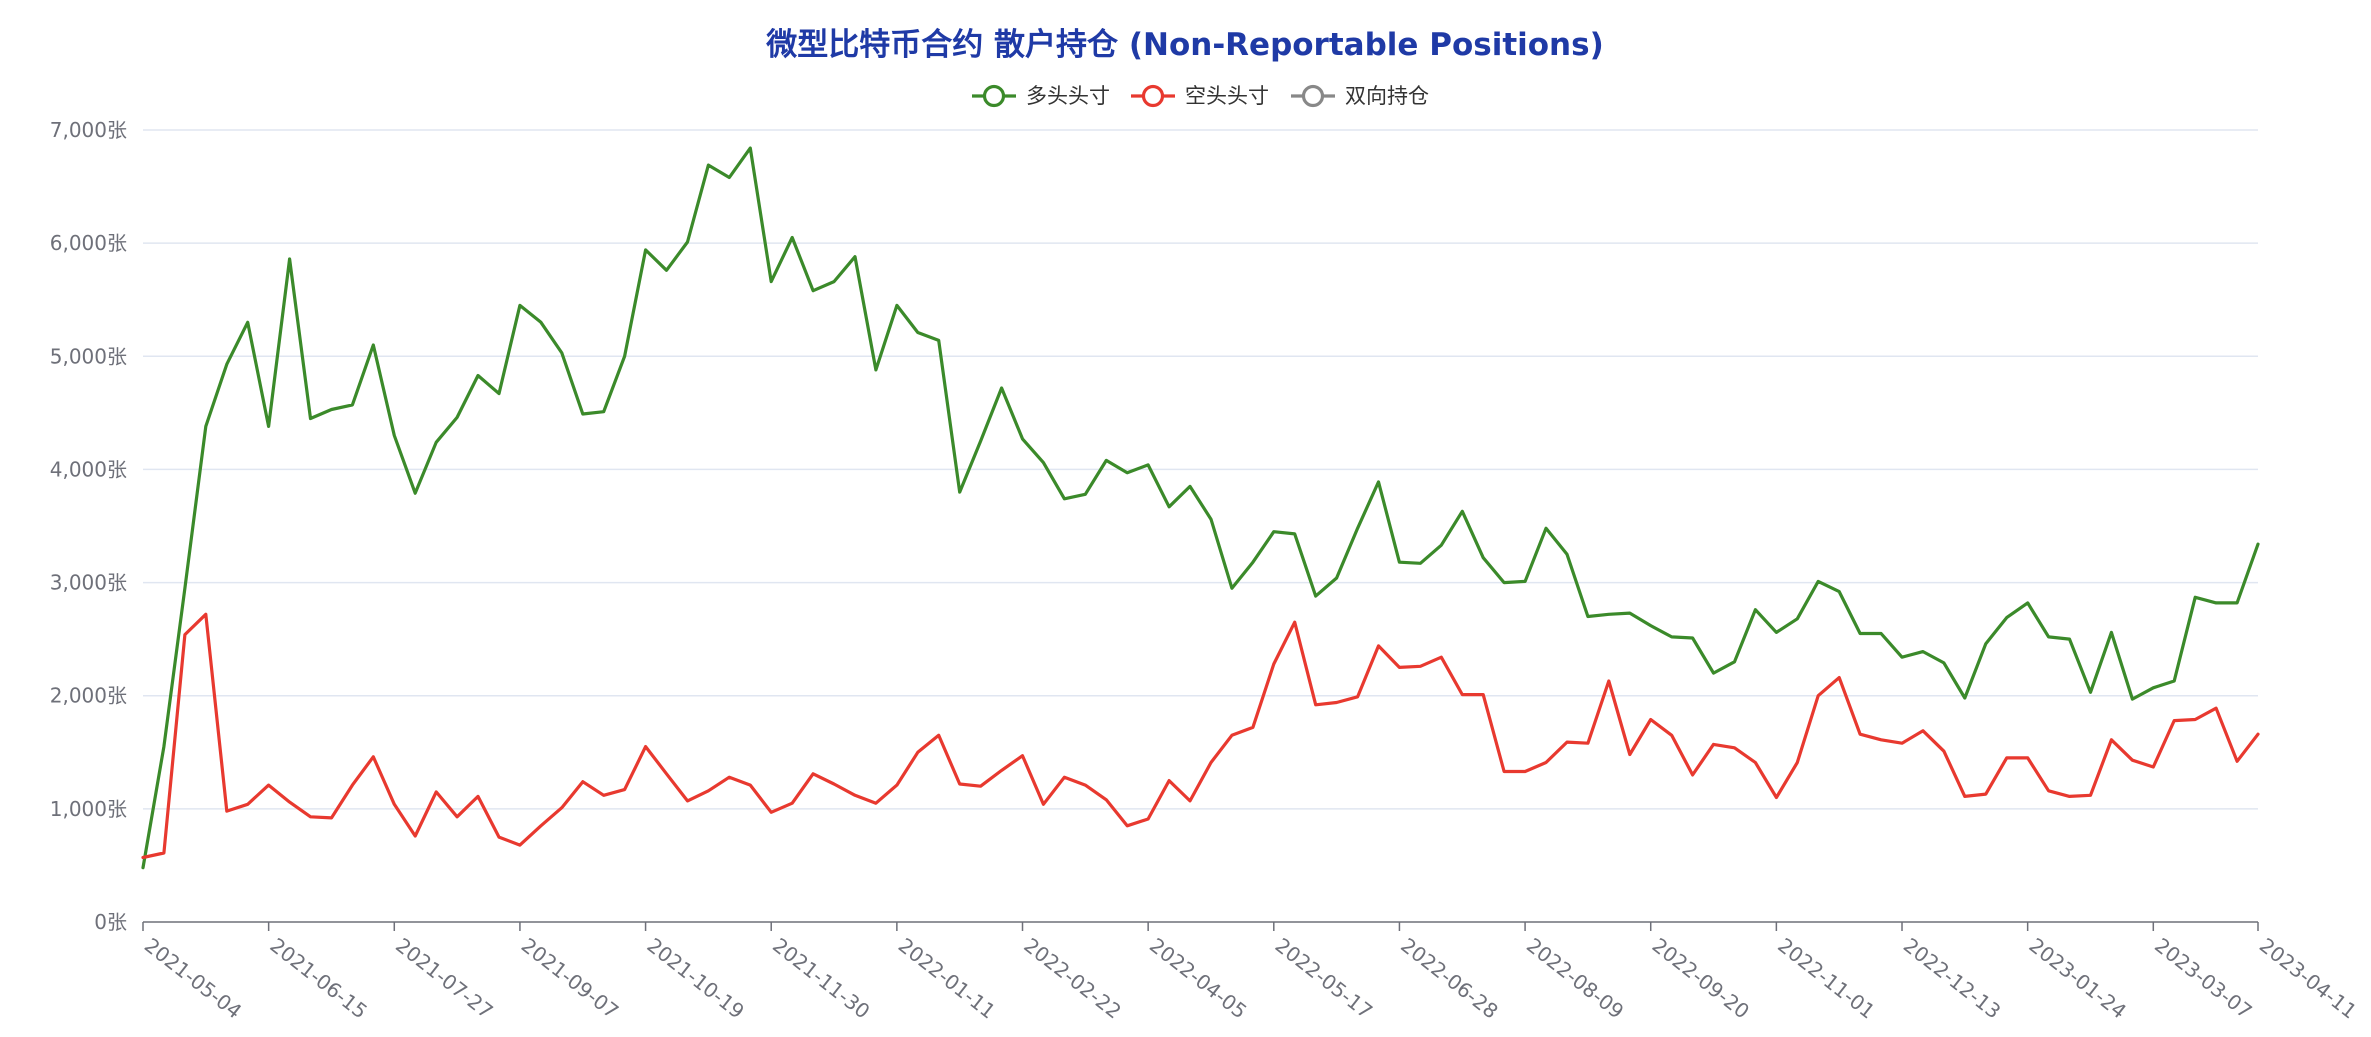 Image resolution: width=2371 pixels, height=1037 pixels. What do you see at coordinates (88, 130) in the screenshot?
I see `y-tick-label: 7,000张` at bounding box center [88, 130].